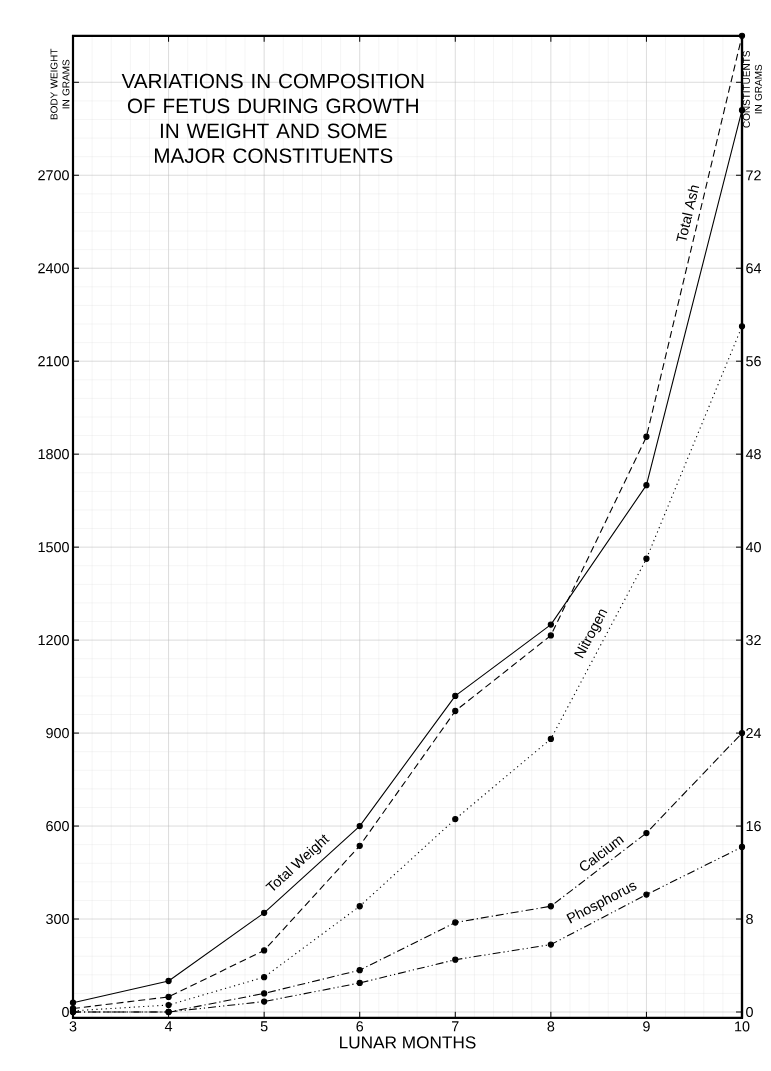 This screenshot has height=1071, width=771. Describe the element at coordinates (754, 733) in the screenshot. I see `y2-tick-label: 24` at that location.